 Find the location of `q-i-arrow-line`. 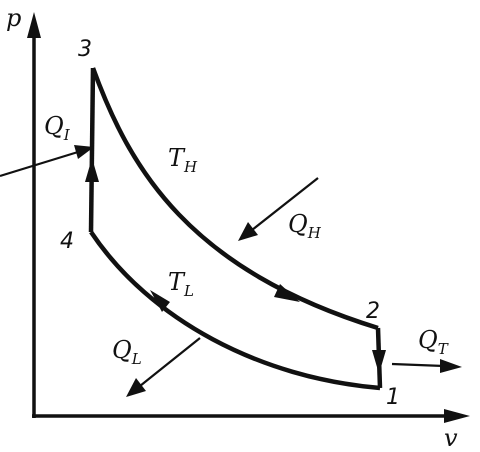

q-i-arrow-line is located at coordinates (39, 164).